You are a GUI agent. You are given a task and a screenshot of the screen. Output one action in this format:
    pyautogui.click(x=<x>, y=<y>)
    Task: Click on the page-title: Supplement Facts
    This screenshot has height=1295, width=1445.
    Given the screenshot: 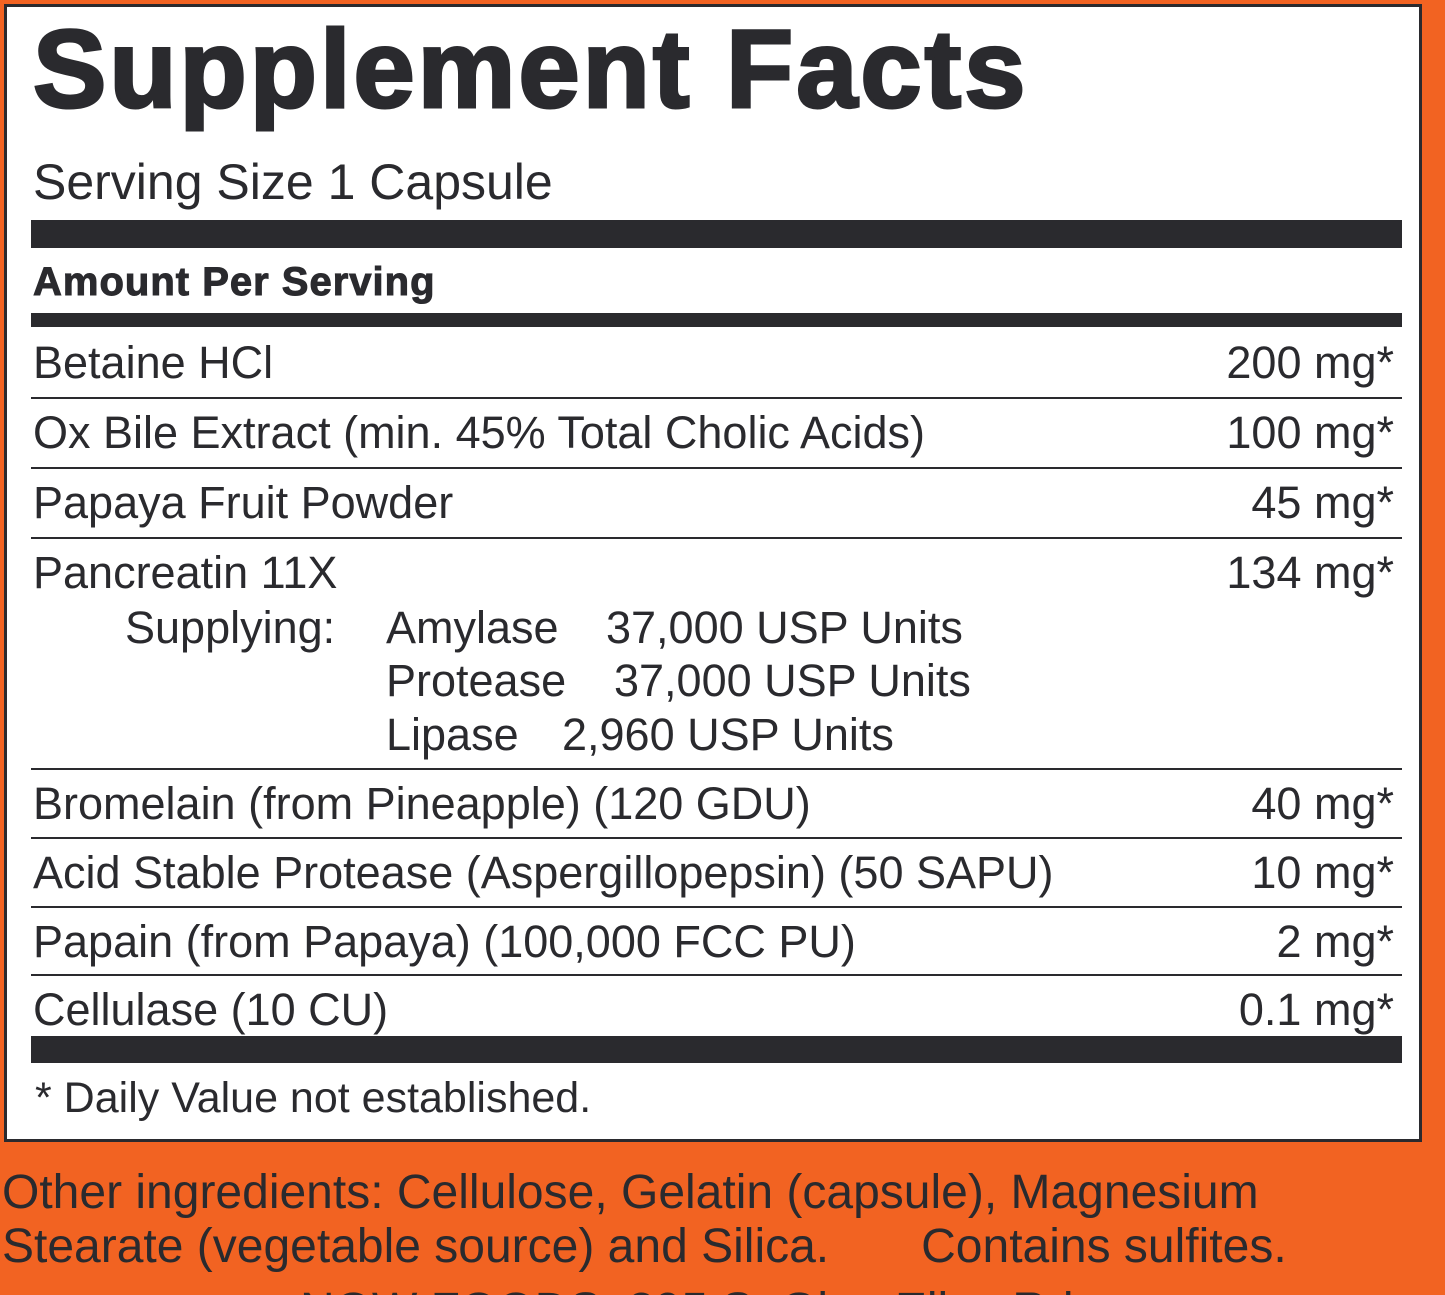 What is the action you would take?
    pyautogui.click(x=530, y=69)
    